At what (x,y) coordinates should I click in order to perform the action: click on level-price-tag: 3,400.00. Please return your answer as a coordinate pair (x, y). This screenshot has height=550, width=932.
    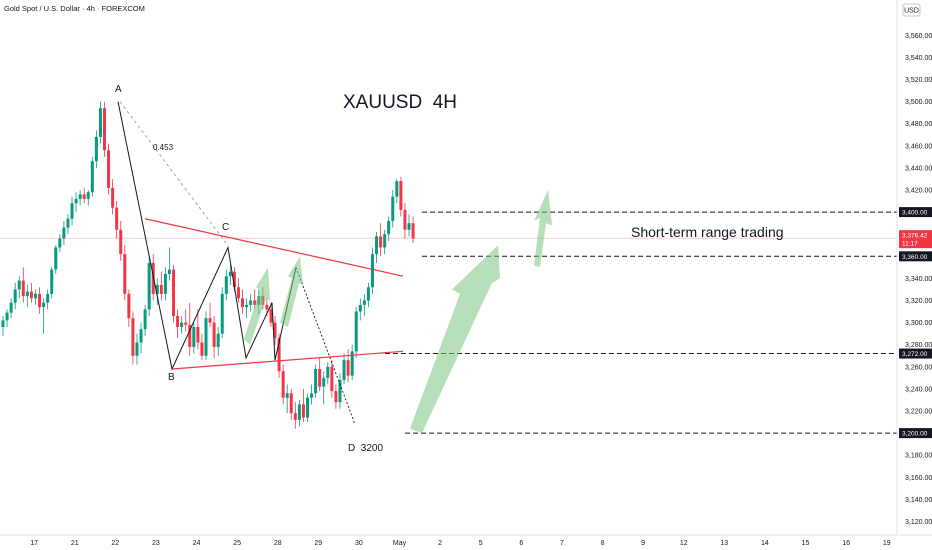
    Looking at the image, I should click on (915, 212).